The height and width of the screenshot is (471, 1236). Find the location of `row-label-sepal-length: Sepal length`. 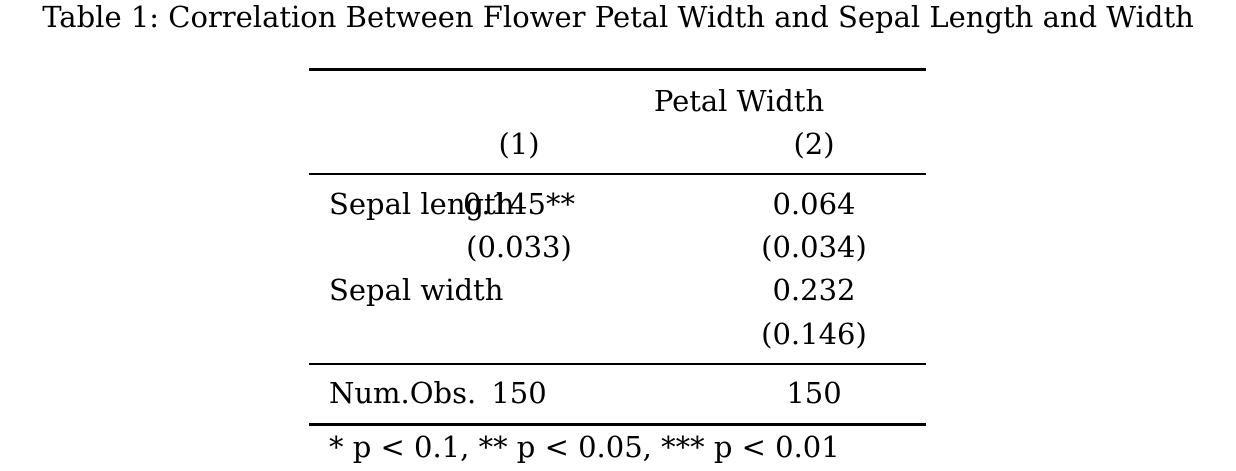

row-label-sepal-length: Sepal length is located at coordinates (422, 204).